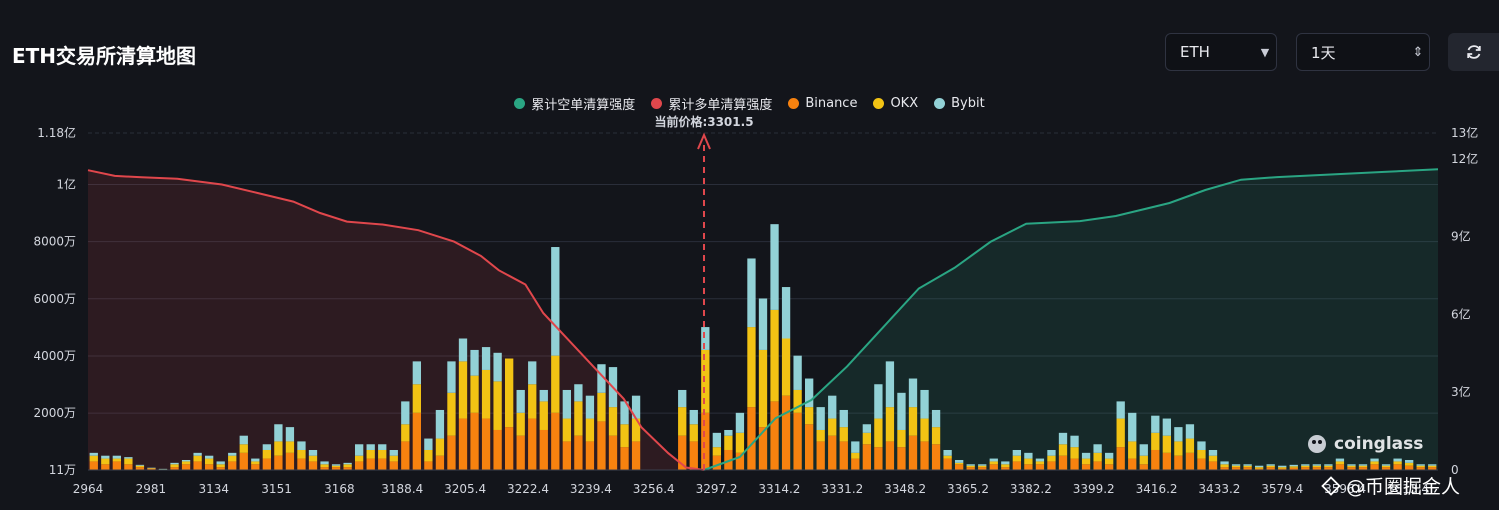 The height and width of the screenshot is (510, 1499). What do you see at coordinates (959, 103) in the screenshot?
I see `legend-item-bybit: Bybit` at bounding box center [959, 103].